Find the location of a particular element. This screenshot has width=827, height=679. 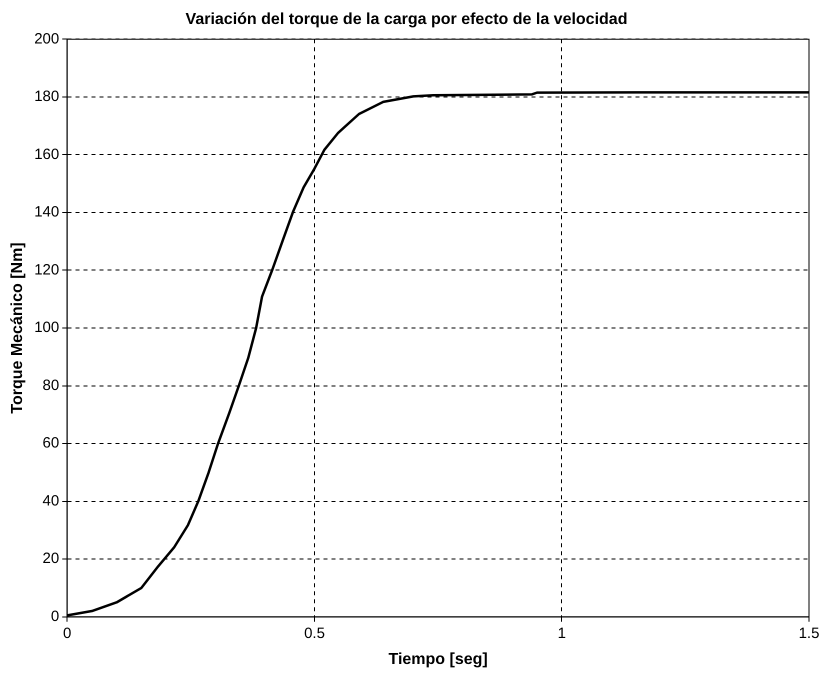

x-tick-label: 1 is located at coordinates (562, 633).